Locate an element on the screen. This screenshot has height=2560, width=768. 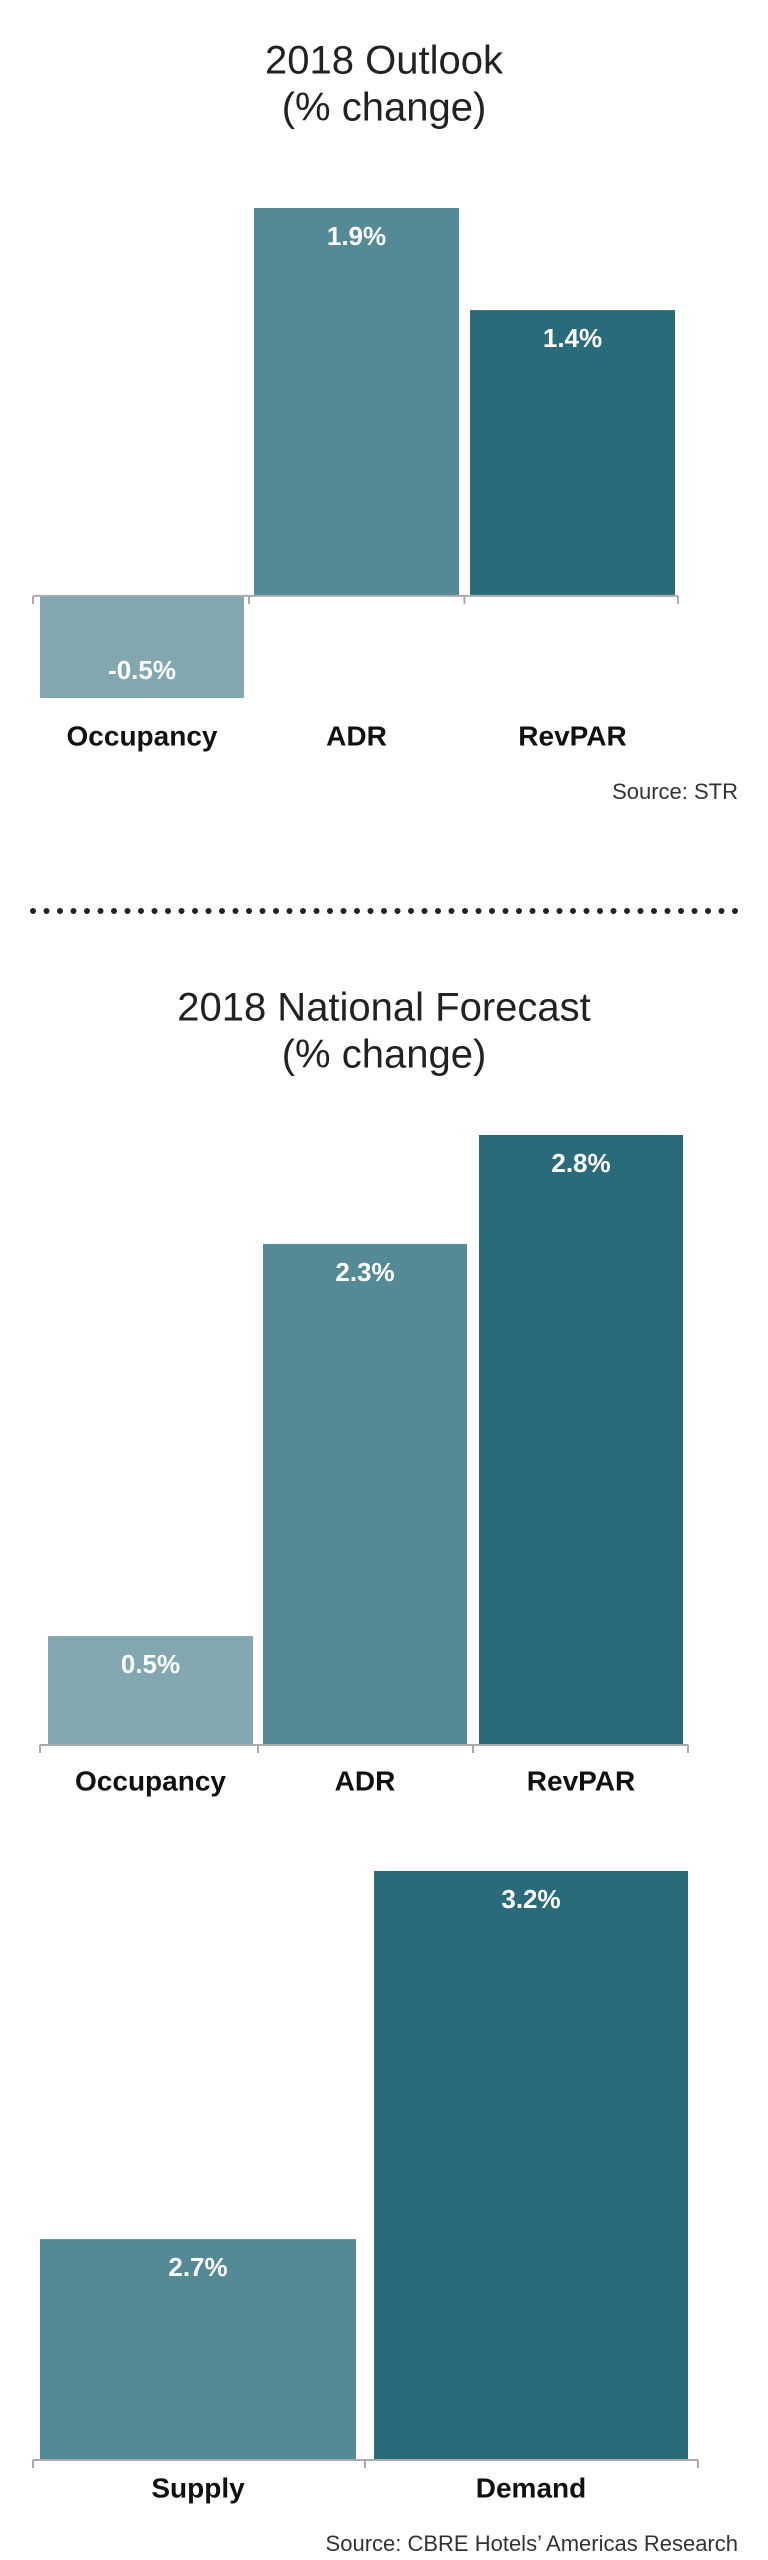
chart-title: 2018 National Forecast is located at coordinates (384, 1008).